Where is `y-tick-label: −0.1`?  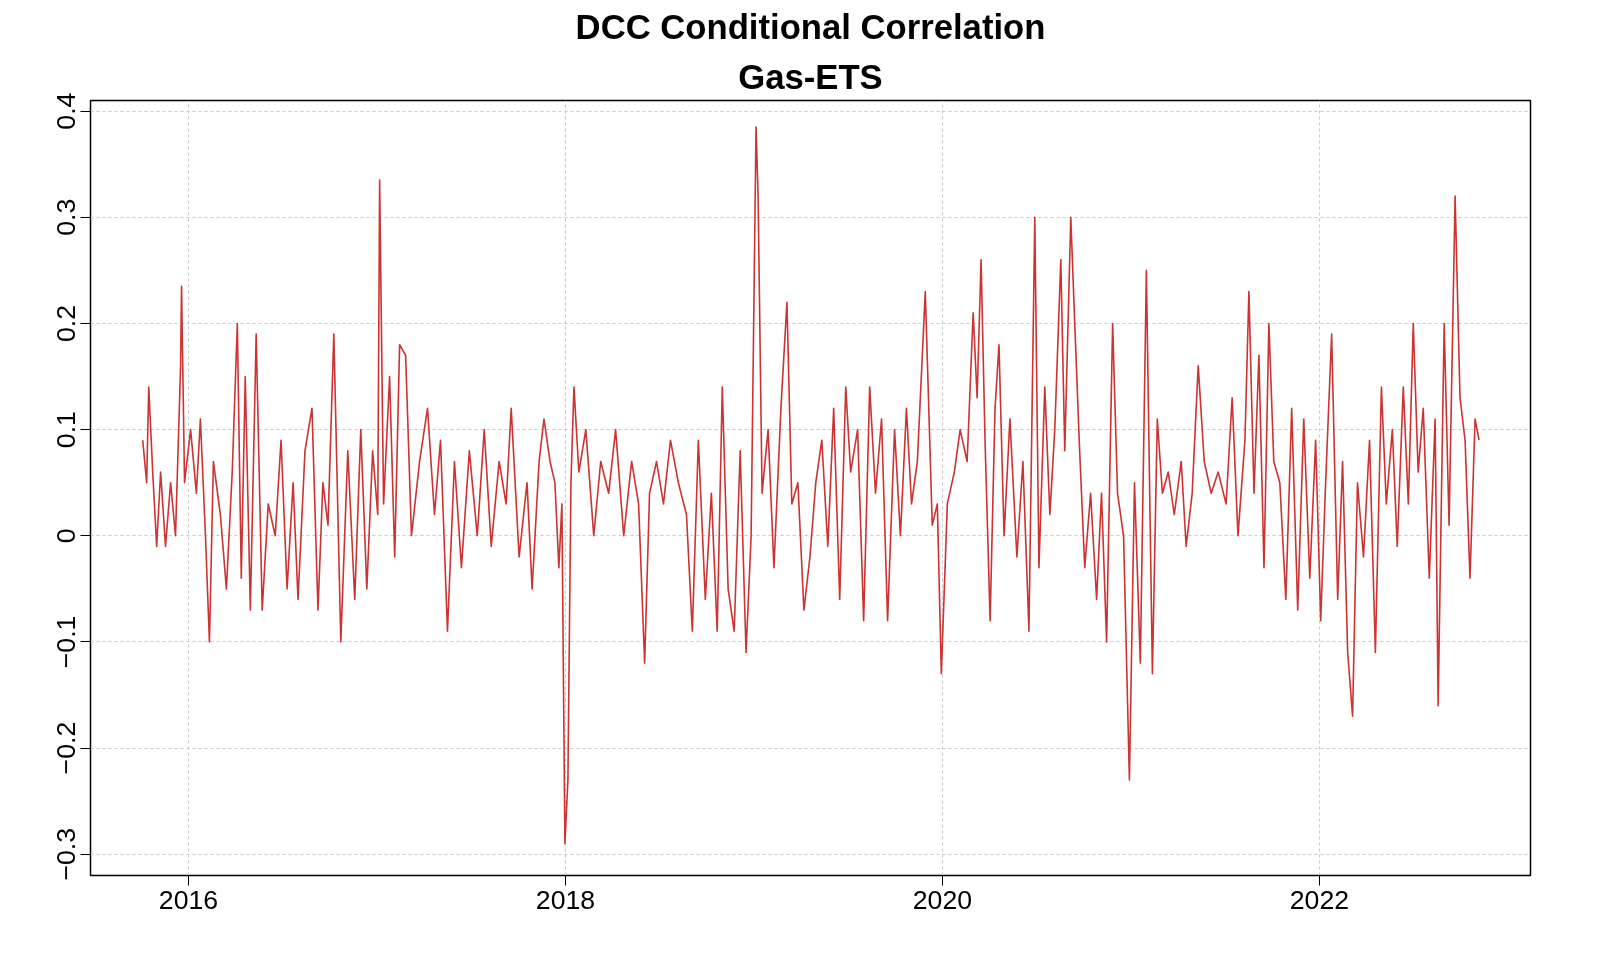 y-tick-label: −0.1 is located at coordinates (66, 642).